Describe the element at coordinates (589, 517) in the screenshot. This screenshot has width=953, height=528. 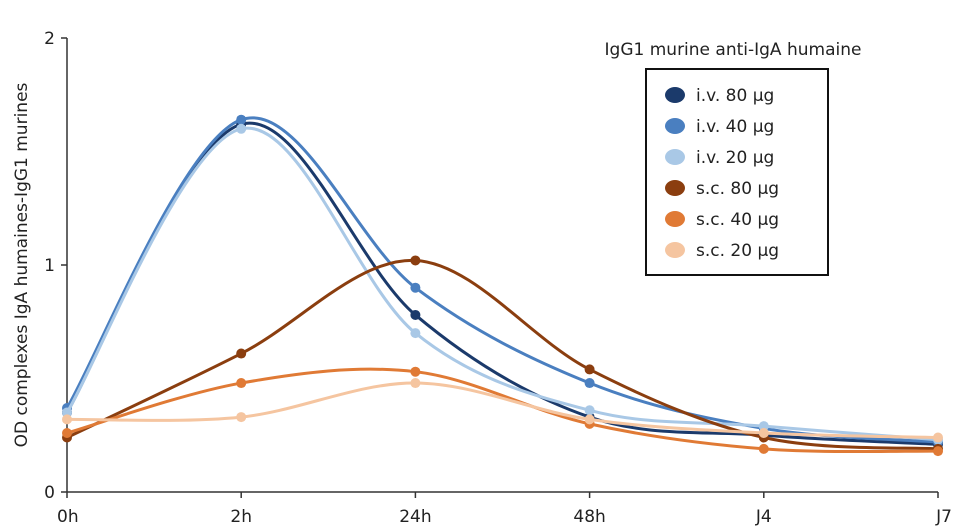
I see `x-tick-label: 48h` at that location.